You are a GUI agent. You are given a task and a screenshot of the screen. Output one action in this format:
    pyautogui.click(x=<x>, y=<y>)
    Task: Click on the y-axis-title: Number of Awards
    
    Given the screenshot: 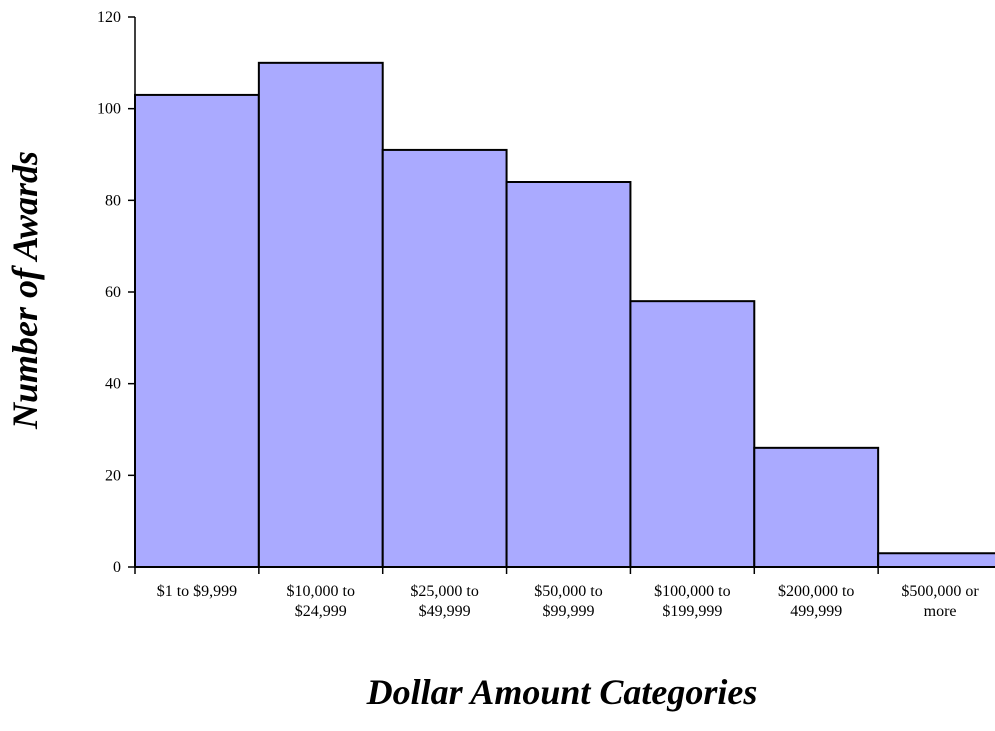 What is the action you would take?
    pyautogui.click(x=25, y=290)
    